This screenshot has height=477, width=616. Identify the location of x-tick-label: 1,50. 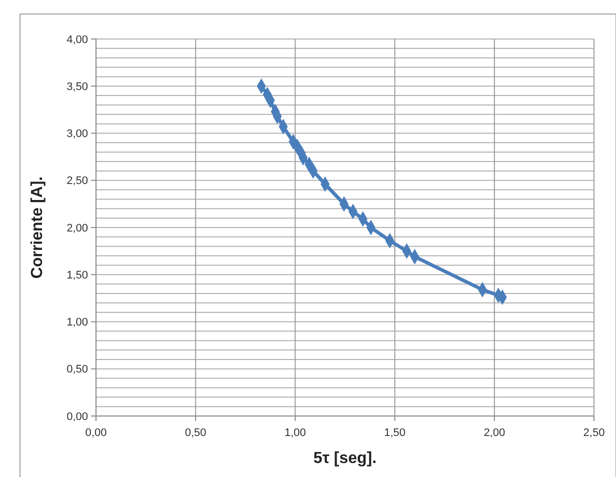
(395, 433).